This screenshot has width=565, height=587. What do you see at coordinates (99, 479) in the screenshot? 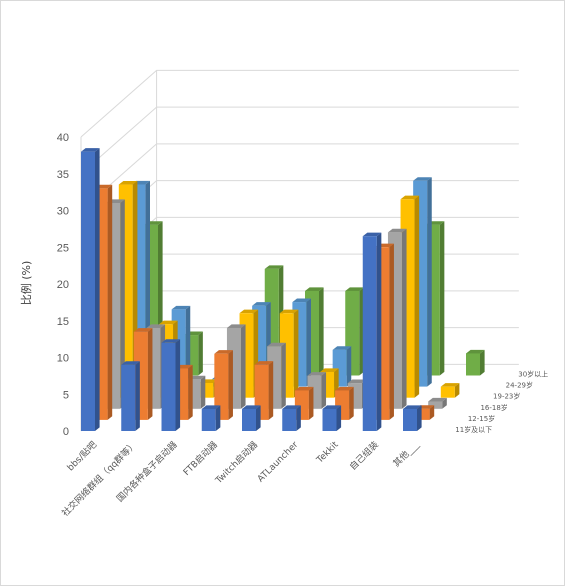
I see `category-label: 社交网络群组（qq群等）` at bounding box center [99, 479].